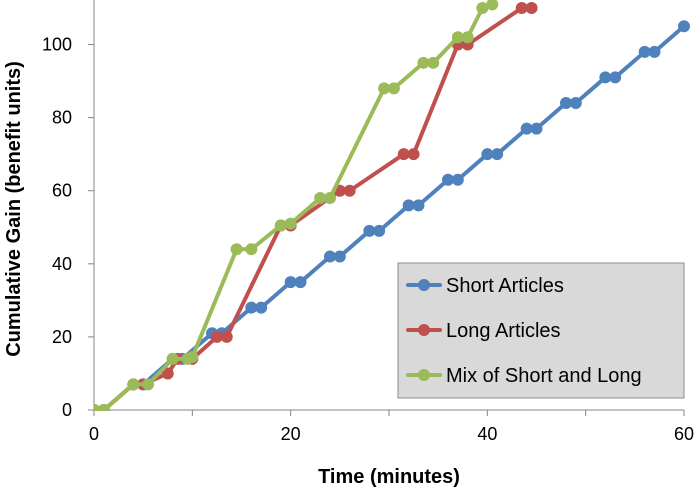  I want to click on x-axis-title: Time (minutes), so click(389, 477).